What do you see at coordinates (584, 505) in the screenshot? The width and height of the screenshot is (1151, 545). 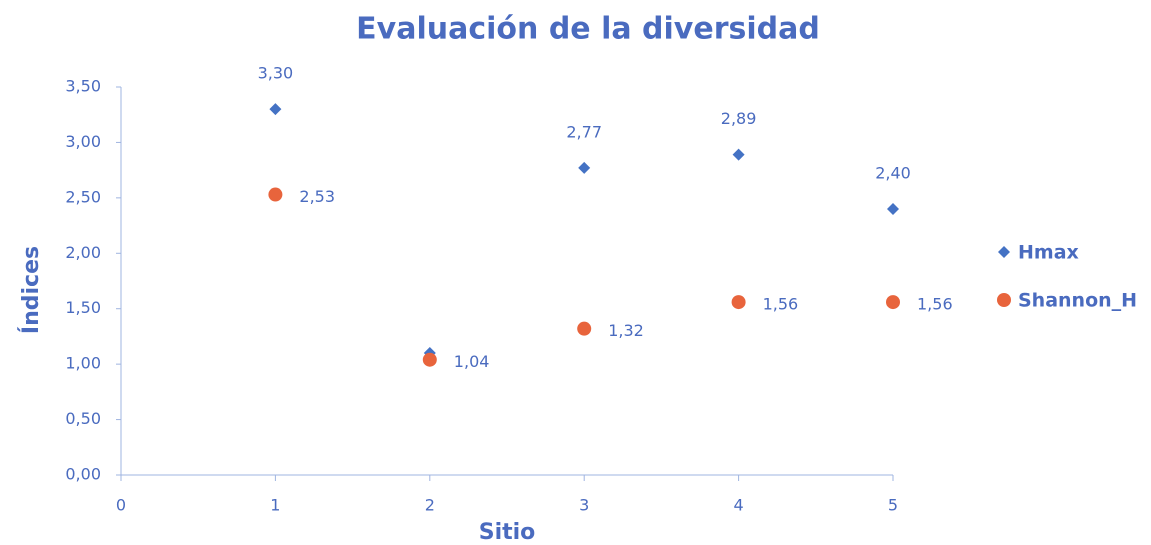 I see `x-tick-label: 3` at bounding box center [584, 505].